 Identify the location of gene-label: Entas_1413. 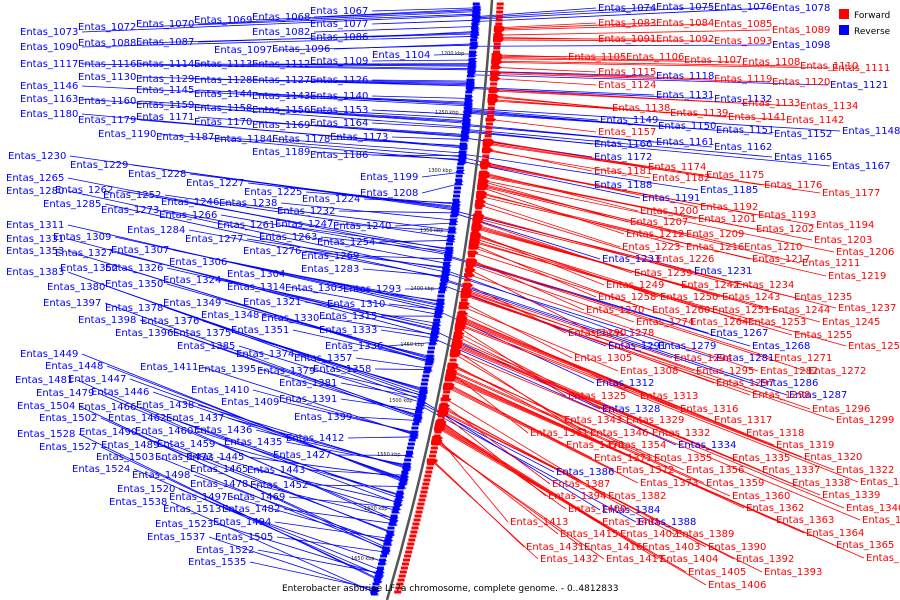
(539, 522).